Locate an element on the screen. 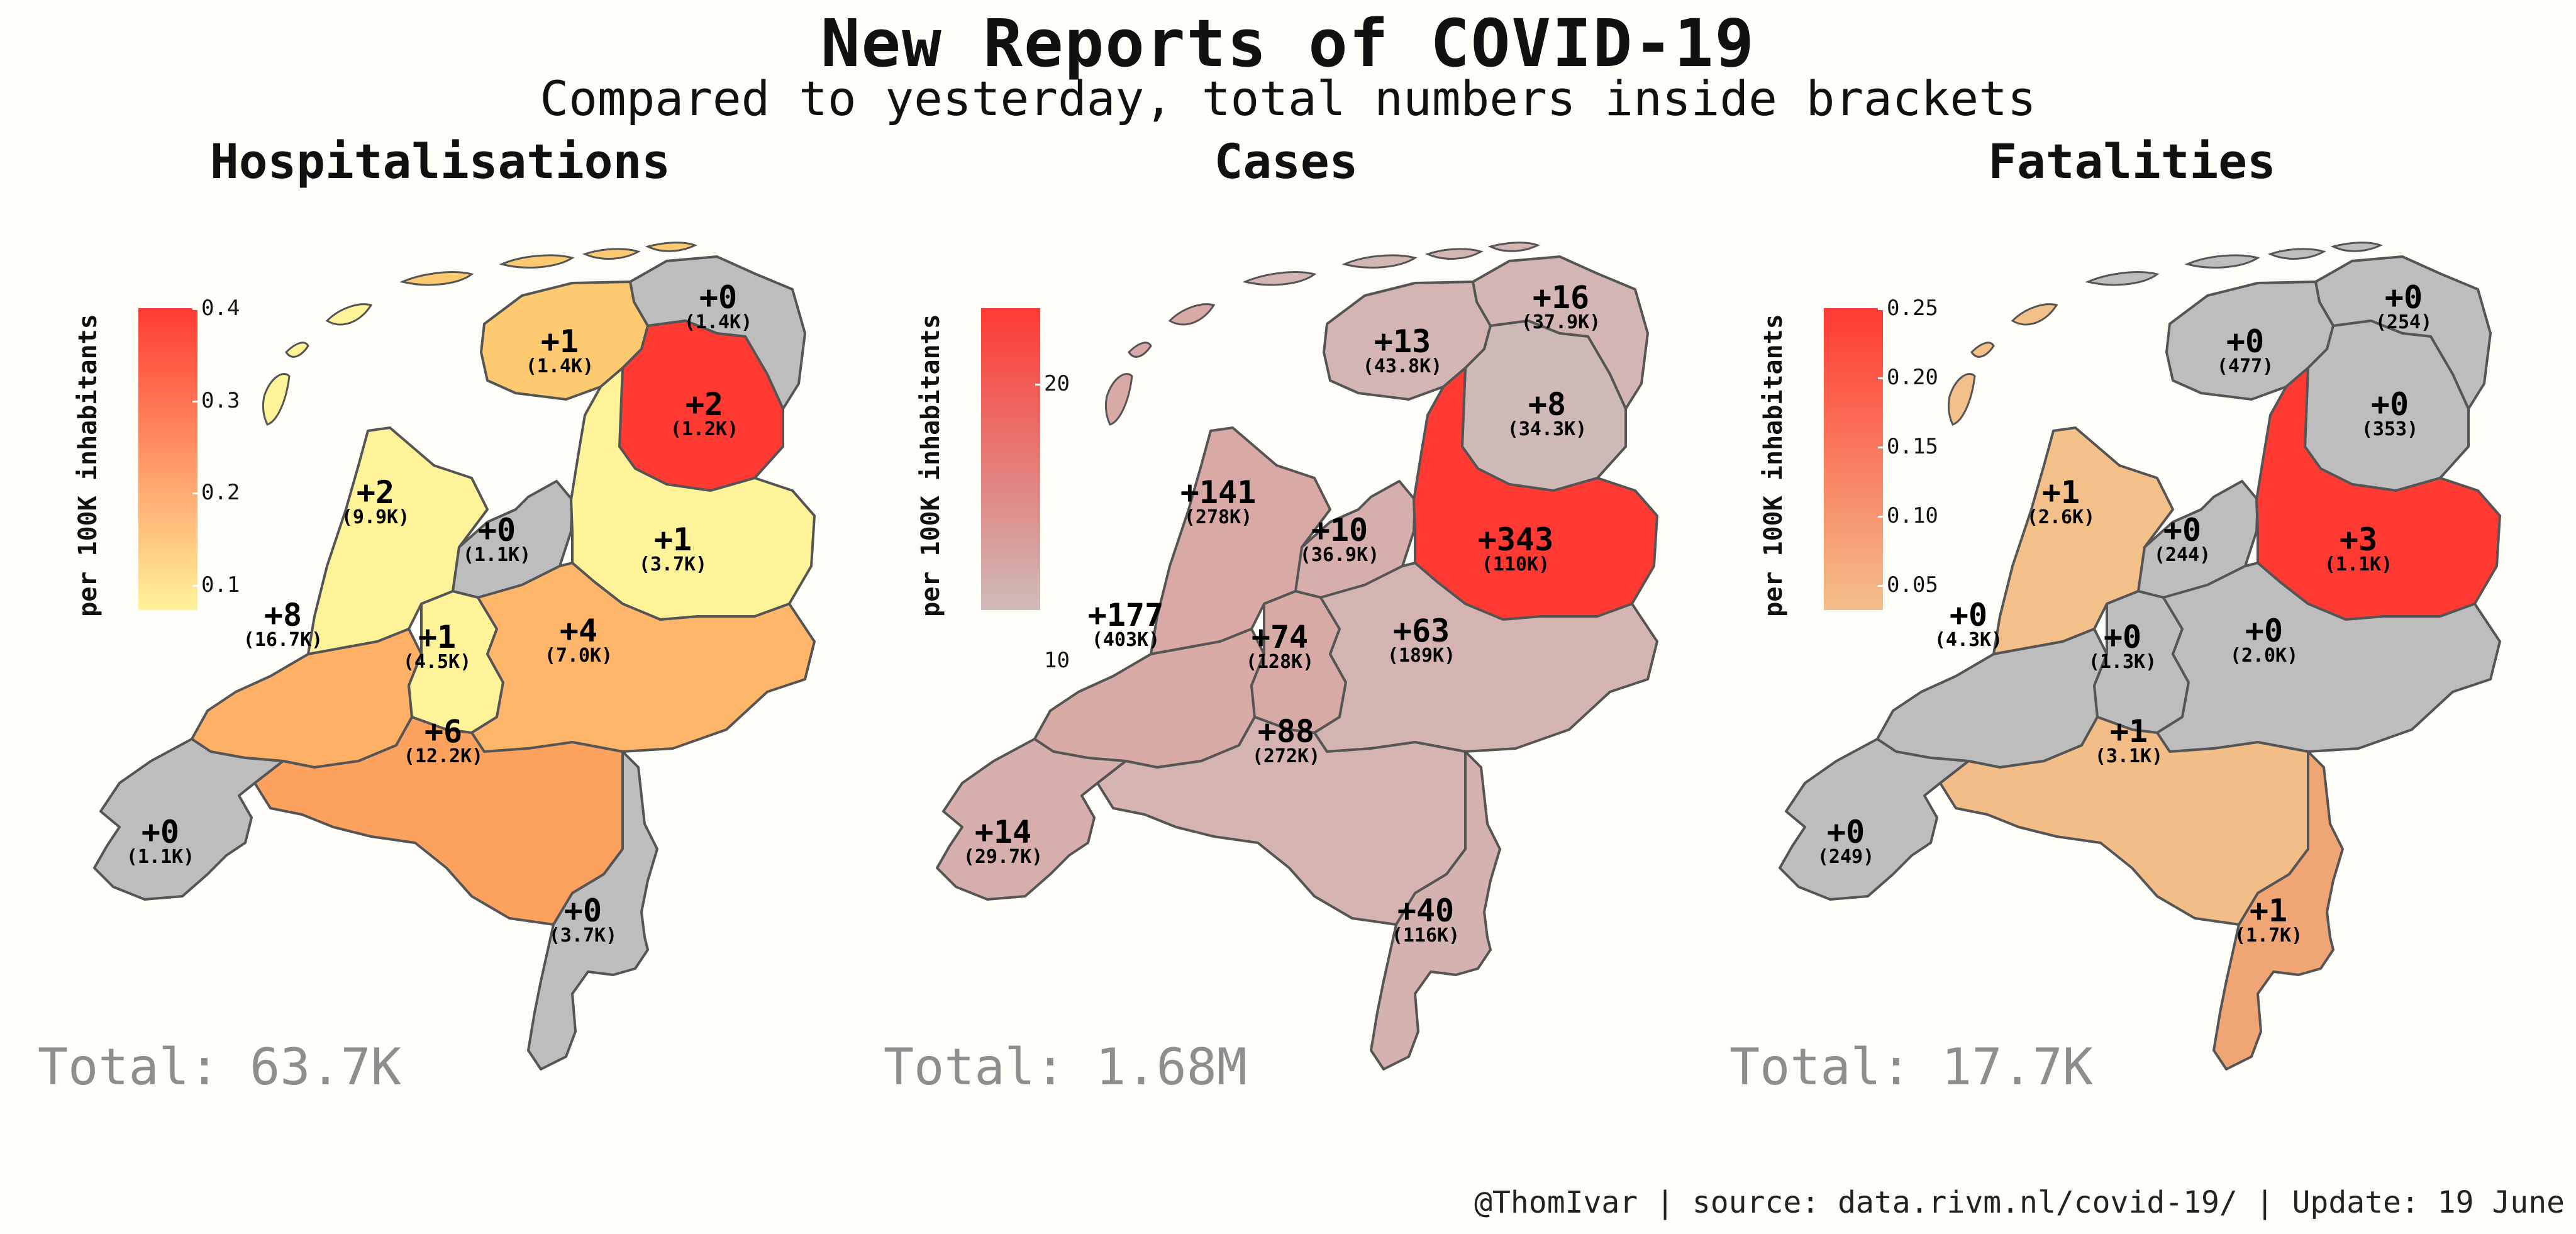 This screenshot has width=2576, height=1234. region-total-label: (9.9K) is located at coordinates (375, 517).